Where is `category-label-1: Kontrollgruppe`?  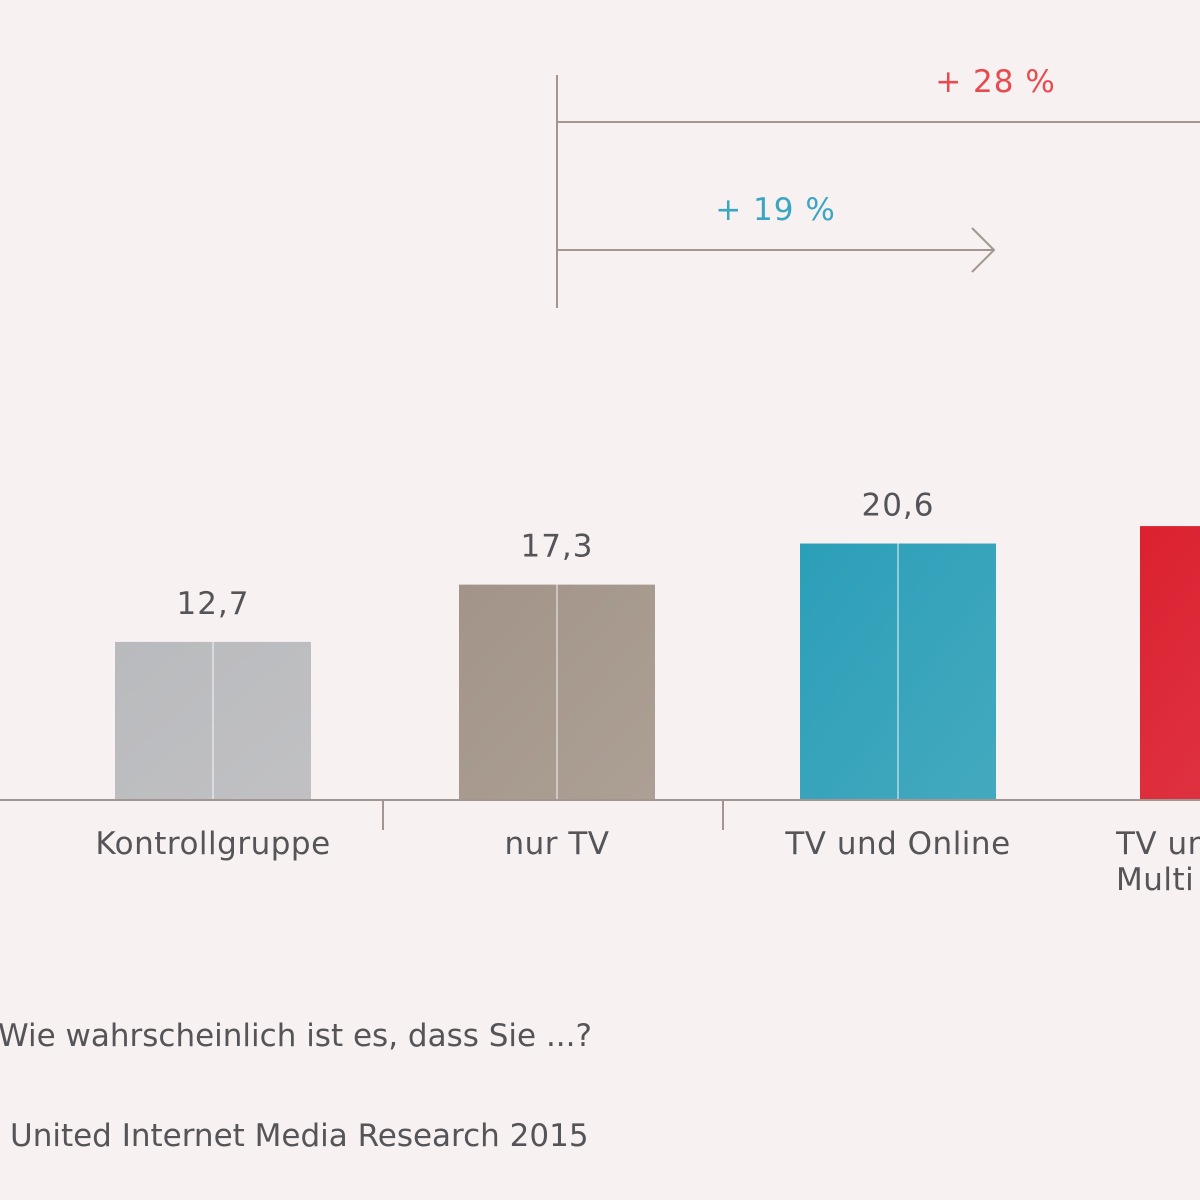 category-label-1: Kontrollgruppe is located at coordinates (213, 844).